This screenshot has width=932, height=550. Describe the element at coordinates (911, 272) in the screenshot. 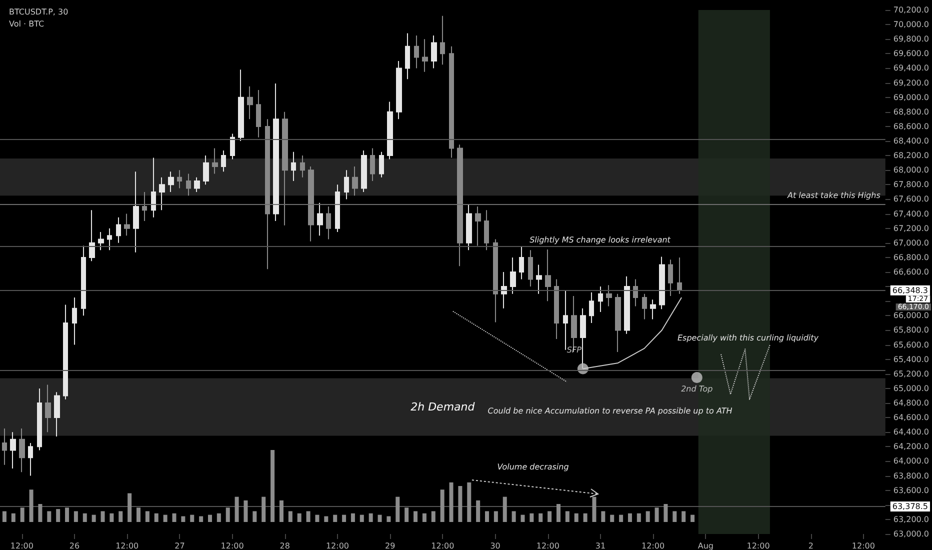

I see `y-tick-label: 66,600.0` at that location.